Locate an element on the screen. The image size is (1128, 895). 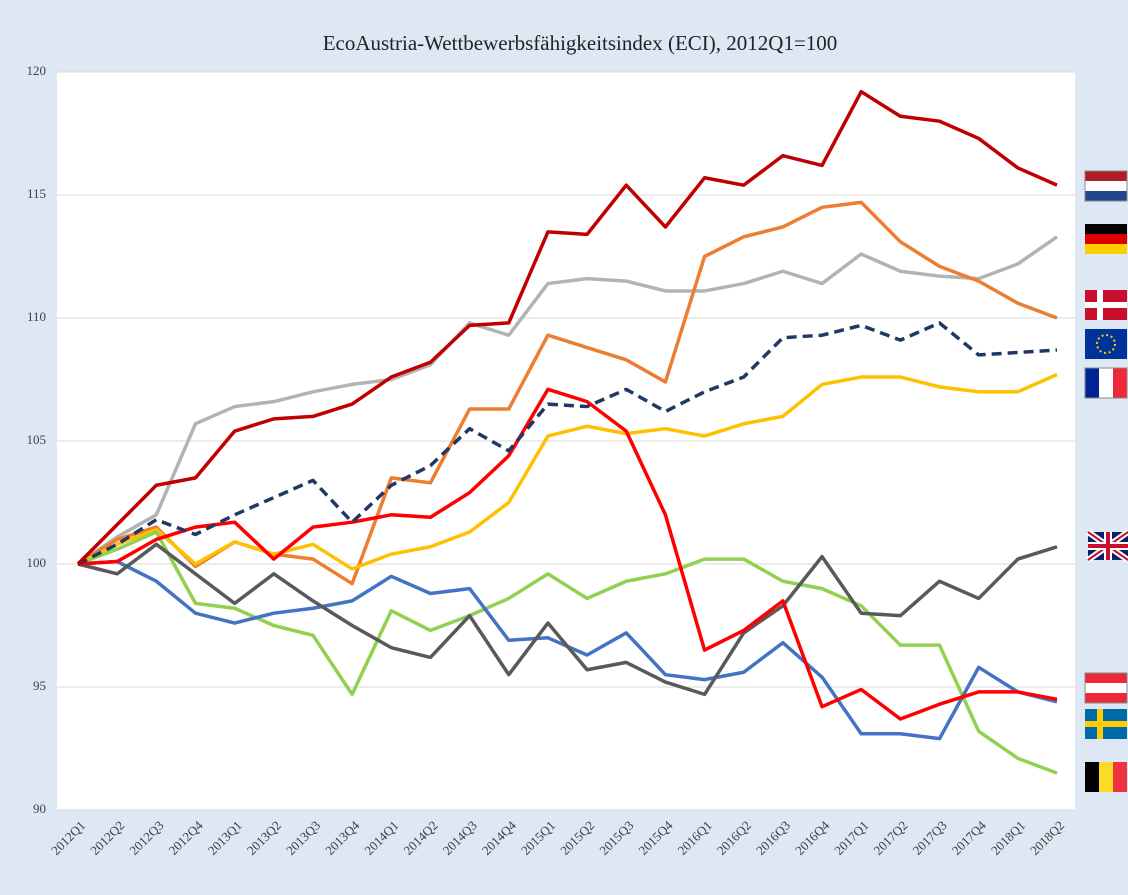
x-tick-label: 2012Q4 is located at coordinates (185, 837).